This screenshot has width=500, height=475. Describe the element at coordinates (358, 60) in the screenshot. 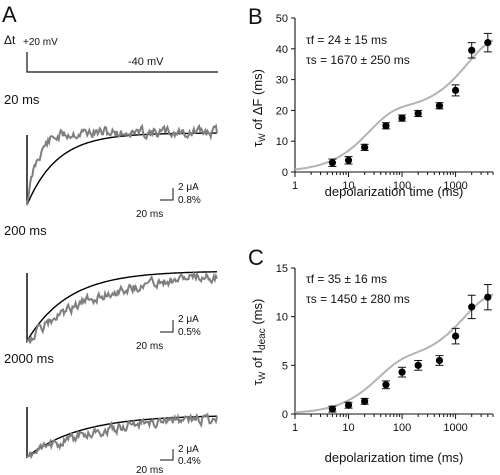

I see `panel-b-annotation-tau-slow: τs = 1670 ± 250 ms` at that location.